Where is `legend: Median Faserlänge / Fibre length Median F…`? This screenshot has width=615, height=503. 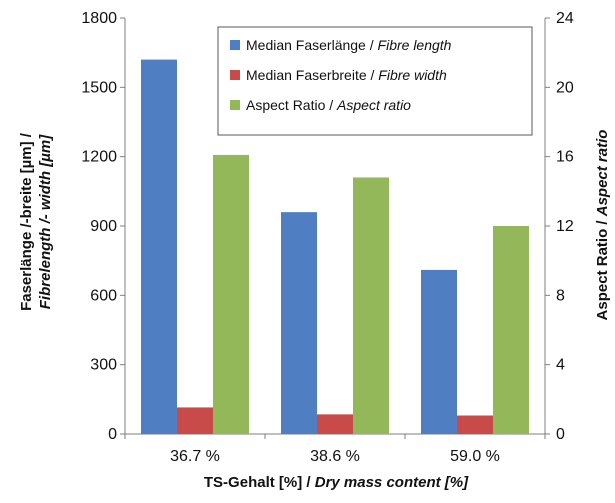
legend: Median Faserlänge / Fibre length Median F… is located at coordinates (375, 81).